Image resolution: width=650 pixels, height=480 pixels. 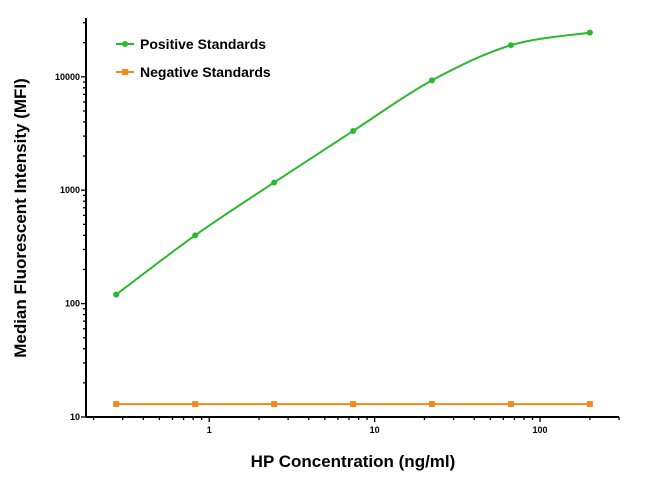 What do you see at coordinates (353, 461) in the screenshot?
I see `x-axis-label: HP Concentration (ng/ml)` at bounding box center [353, 461].